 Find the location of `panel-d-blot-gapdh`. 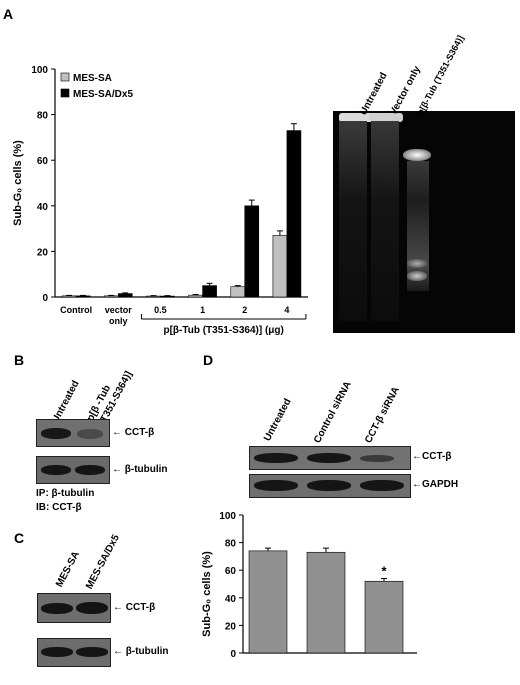

panel-d-blot-gapdh is located at coordinates (330, 486).